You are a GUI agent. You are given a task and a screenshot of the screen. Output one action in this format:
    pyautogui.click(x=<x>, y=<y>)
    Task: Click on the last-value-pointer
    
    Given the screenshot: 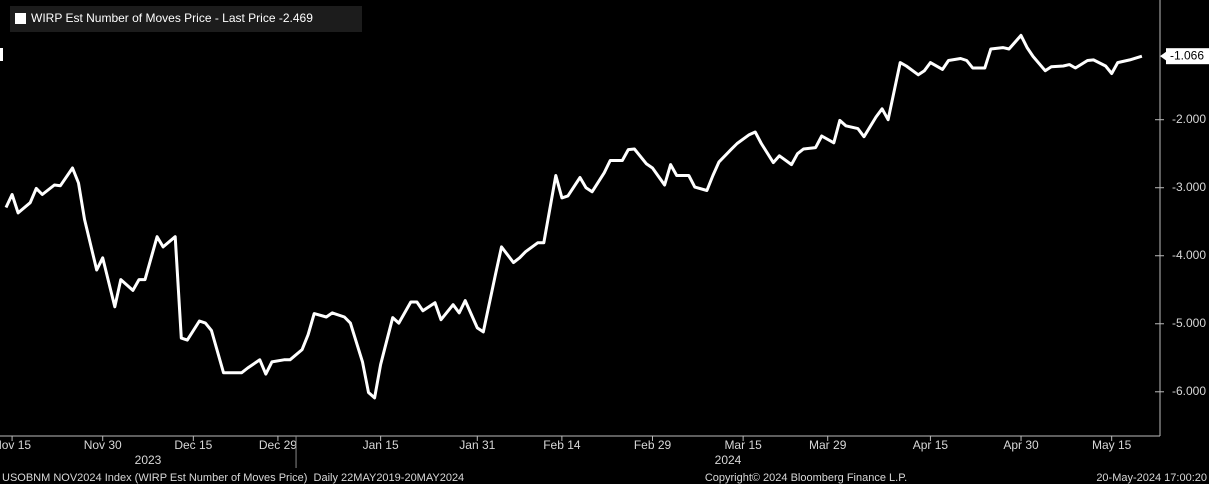 What is the action you would take?
    pyautogui.click(x=1163, y=56)
    